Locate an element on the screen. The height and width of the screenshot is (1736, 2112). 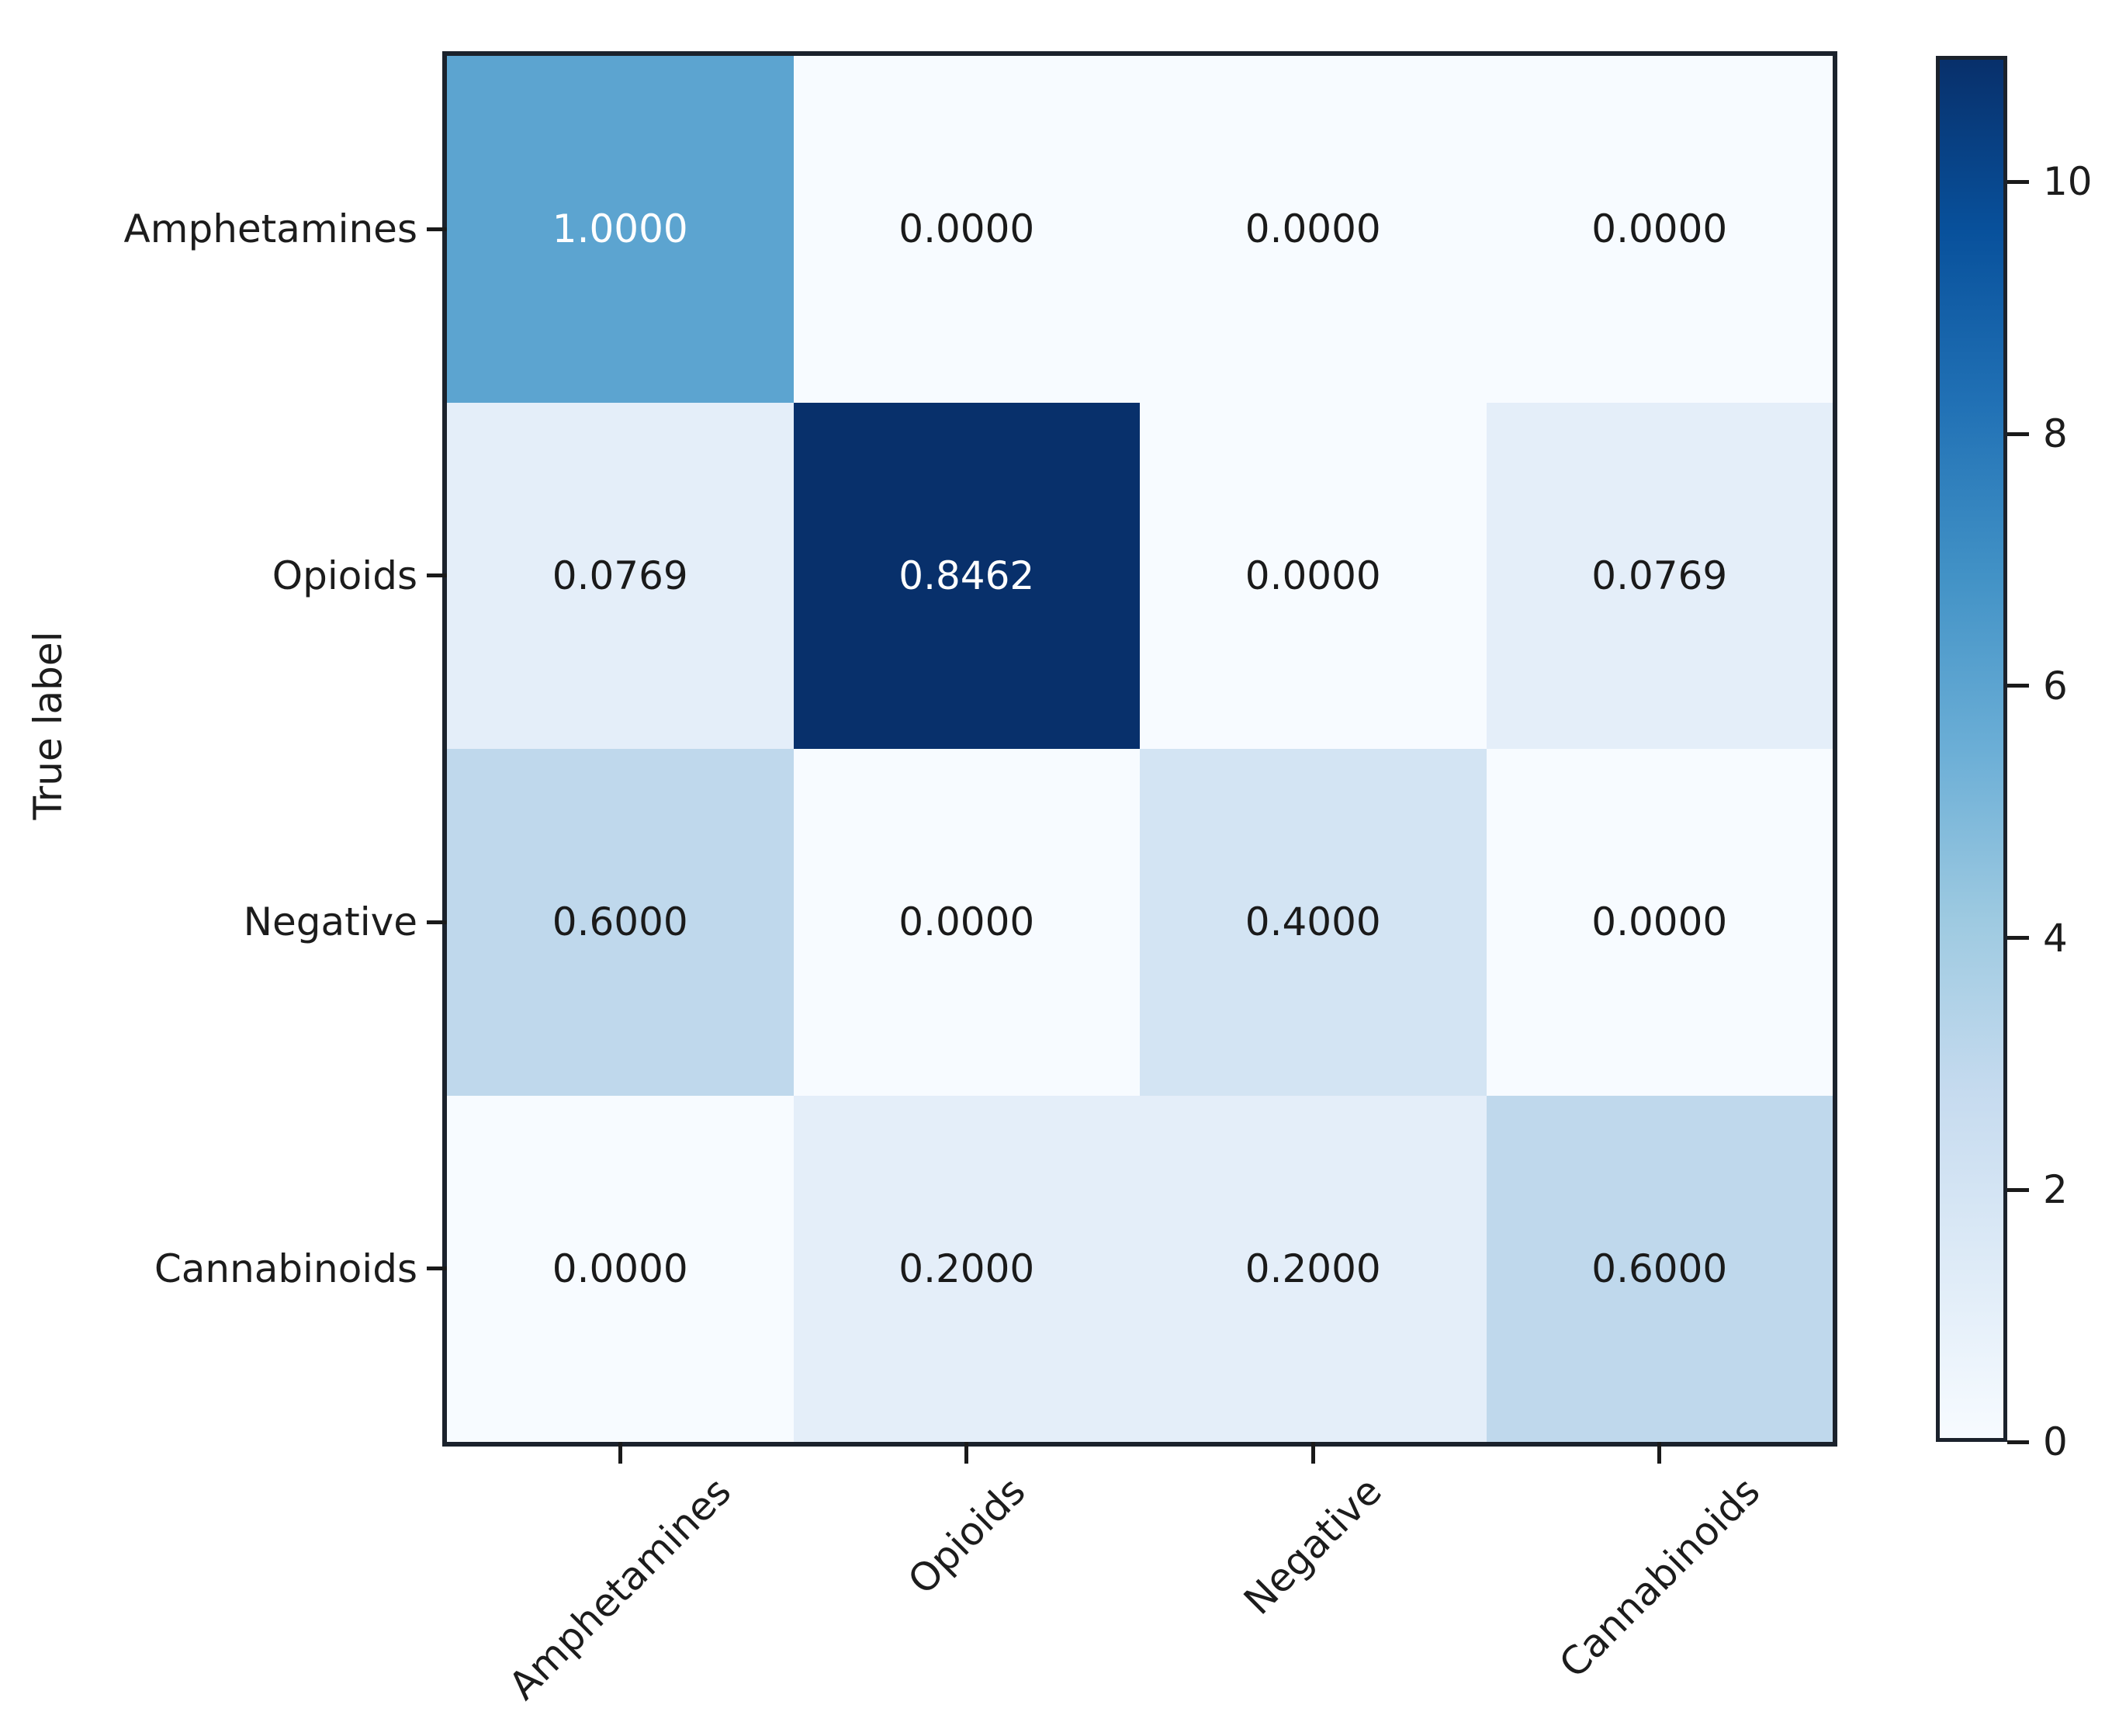
cell-value: 0.4000 is located at coordinates (1313, 922).